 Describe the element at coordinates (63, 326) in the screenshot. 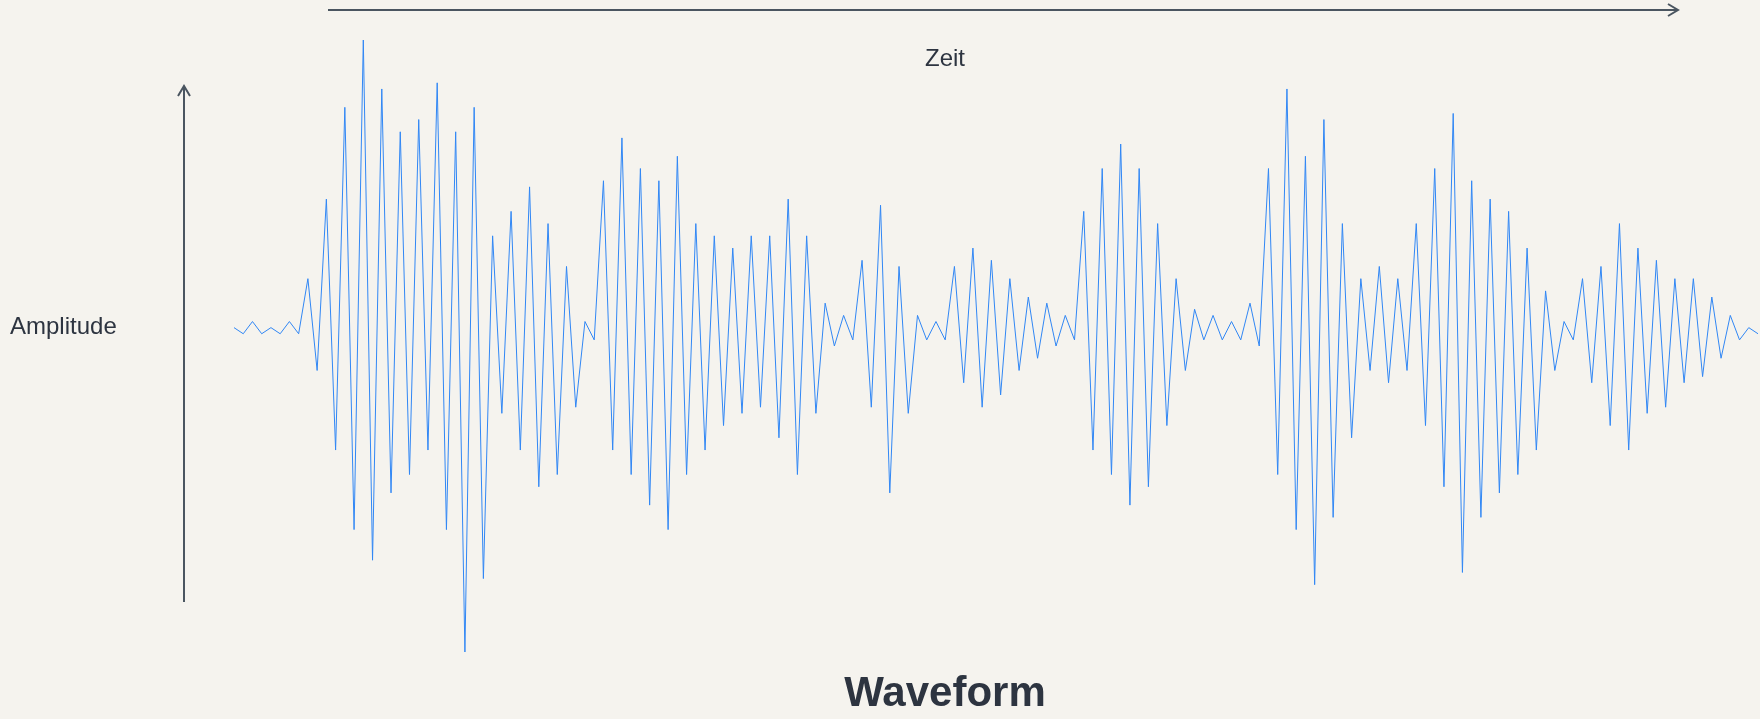

I see `y-axis-title: Amplitude` at that location.